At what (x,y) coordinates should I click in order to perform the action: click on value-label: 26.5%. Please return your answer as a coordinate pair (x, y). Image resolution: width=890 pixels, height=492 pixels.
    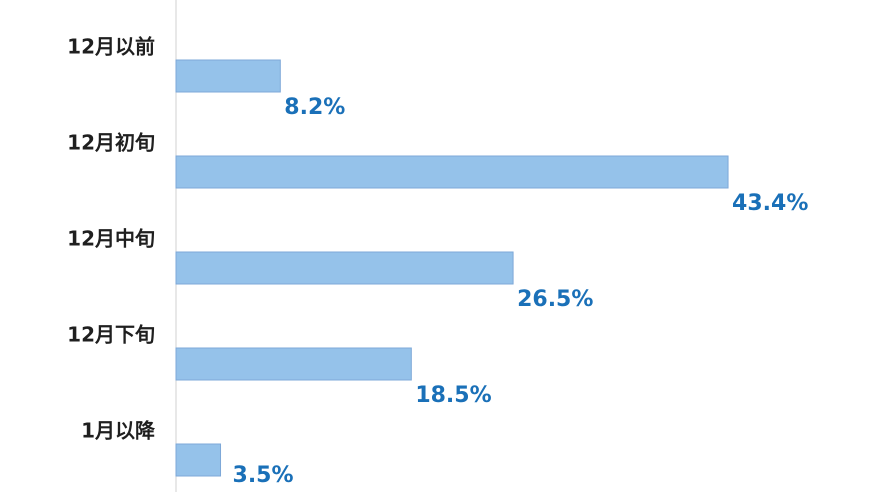
    Looking at the image, I should click on (555, 299).